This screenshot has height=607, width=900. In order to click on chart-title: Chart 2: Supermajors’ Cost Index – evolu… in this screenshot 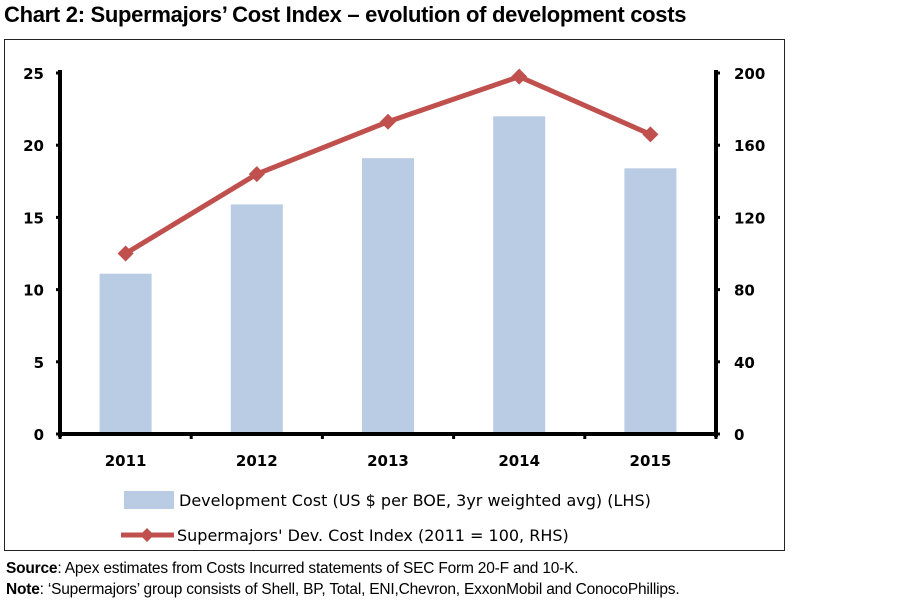, I will do `click(345, 14)`.